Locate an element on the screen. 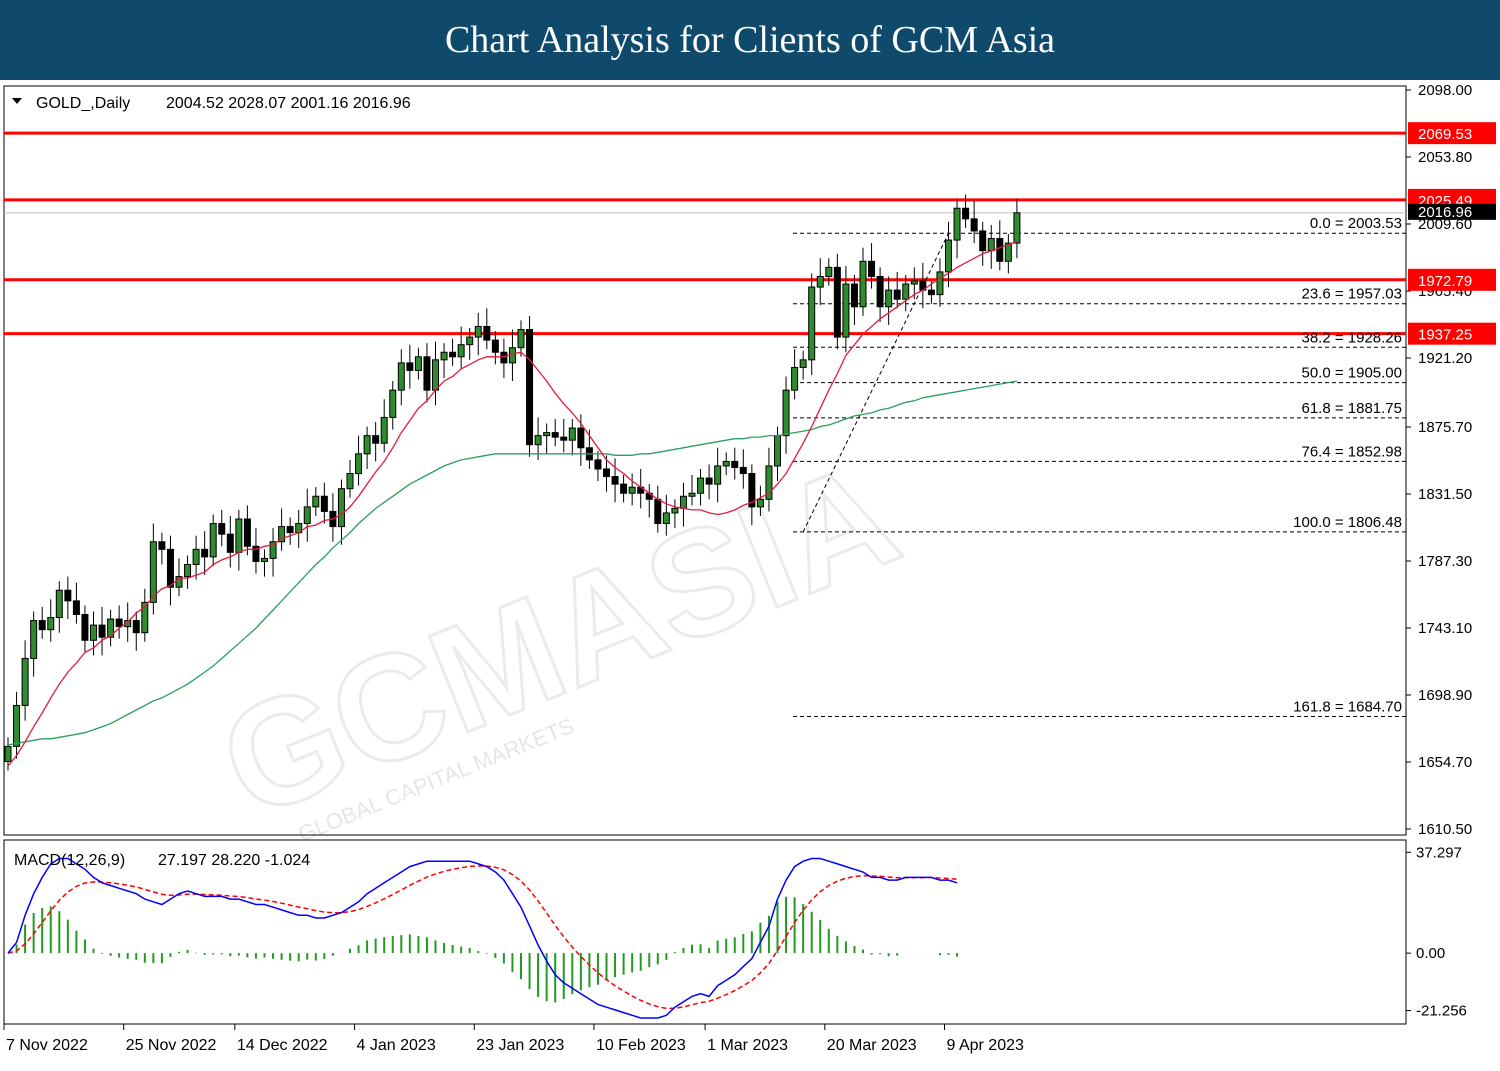  y-tick-label: 1610.50 is located at coordinates (1445, 829).